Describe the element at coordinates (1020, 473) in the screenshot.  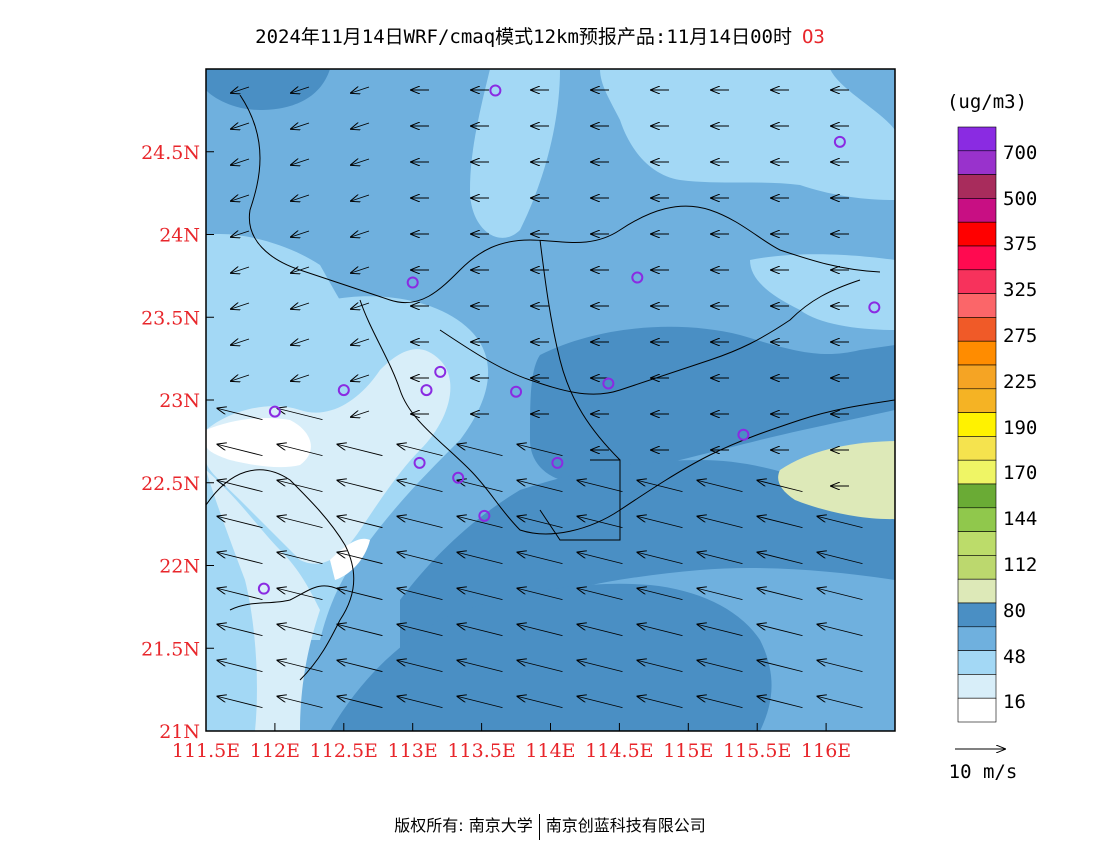
I see `colorbar-label: 170` at that location.